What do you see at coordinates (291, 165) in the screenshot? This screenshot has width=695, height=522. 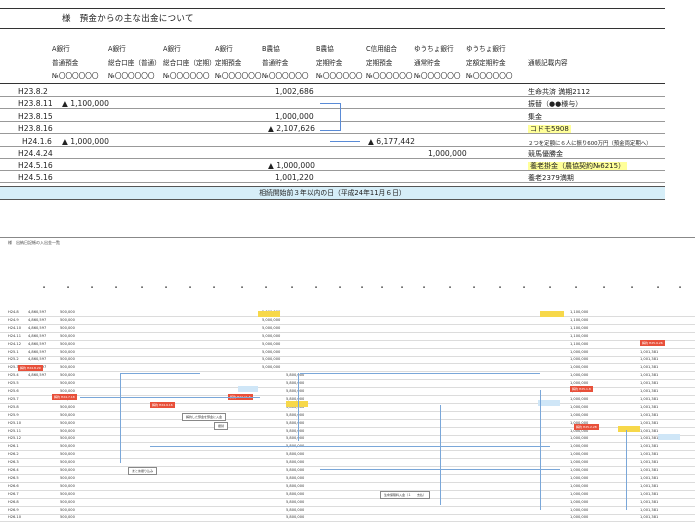 I see `row-amount: ▲ 1,000,000` at bounding box center [291, 165].